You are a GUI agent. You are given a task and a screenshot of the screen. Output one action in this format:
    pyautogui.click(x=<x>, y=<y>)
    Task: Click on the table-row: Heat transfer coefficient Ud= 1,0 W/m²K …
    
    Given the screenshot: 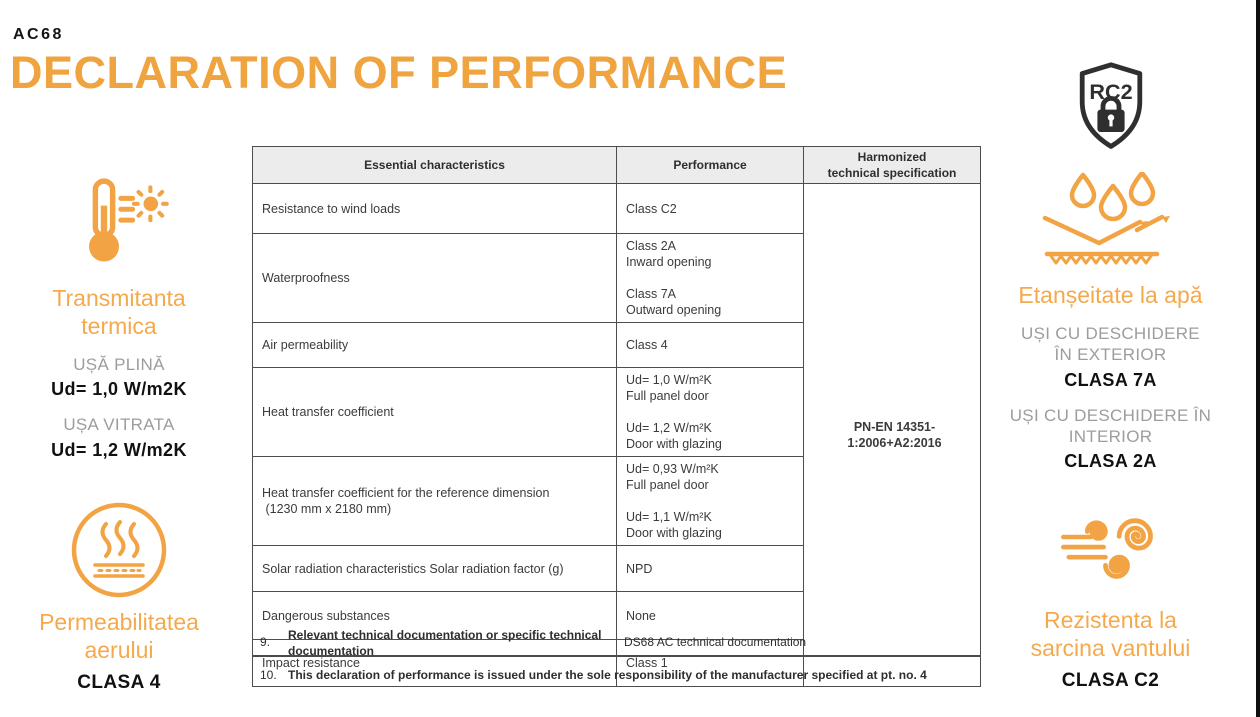 What is the action you would take?
    pyautogui.click(x=616, y=412)
    